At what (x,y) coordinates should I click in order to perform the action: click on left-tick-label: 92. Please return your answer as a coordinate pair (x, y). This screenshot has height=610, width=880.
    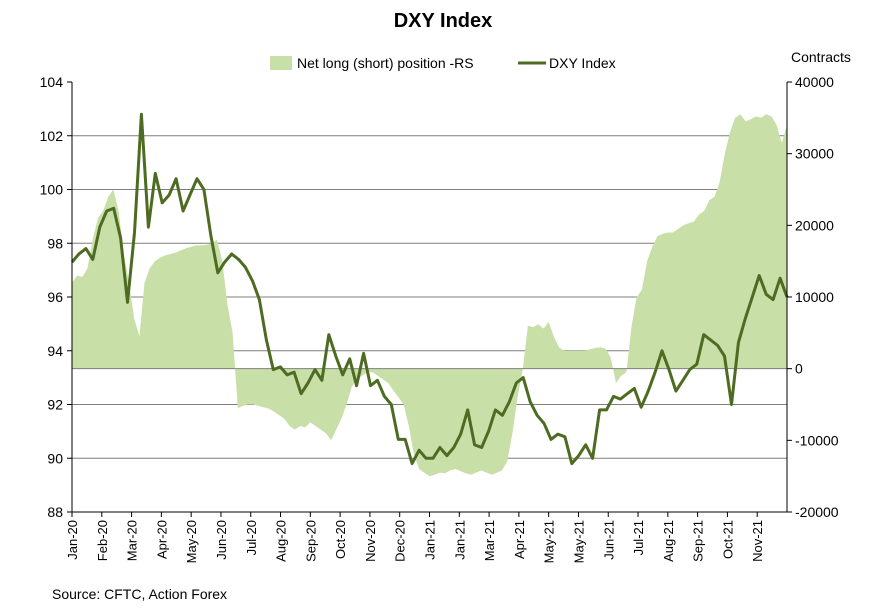
    Looking at the image, I should click on (55, 405).